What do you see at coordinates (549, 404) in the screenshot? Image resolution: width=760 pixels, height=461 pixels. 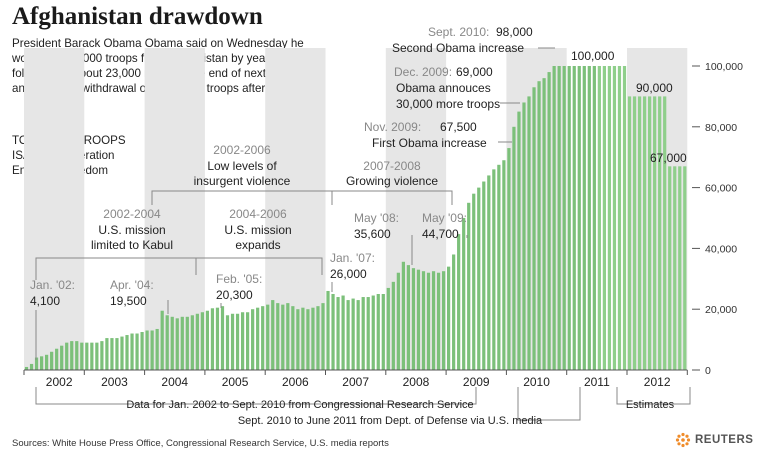 I see `bracket-dod` at bounding box center [549, 404].